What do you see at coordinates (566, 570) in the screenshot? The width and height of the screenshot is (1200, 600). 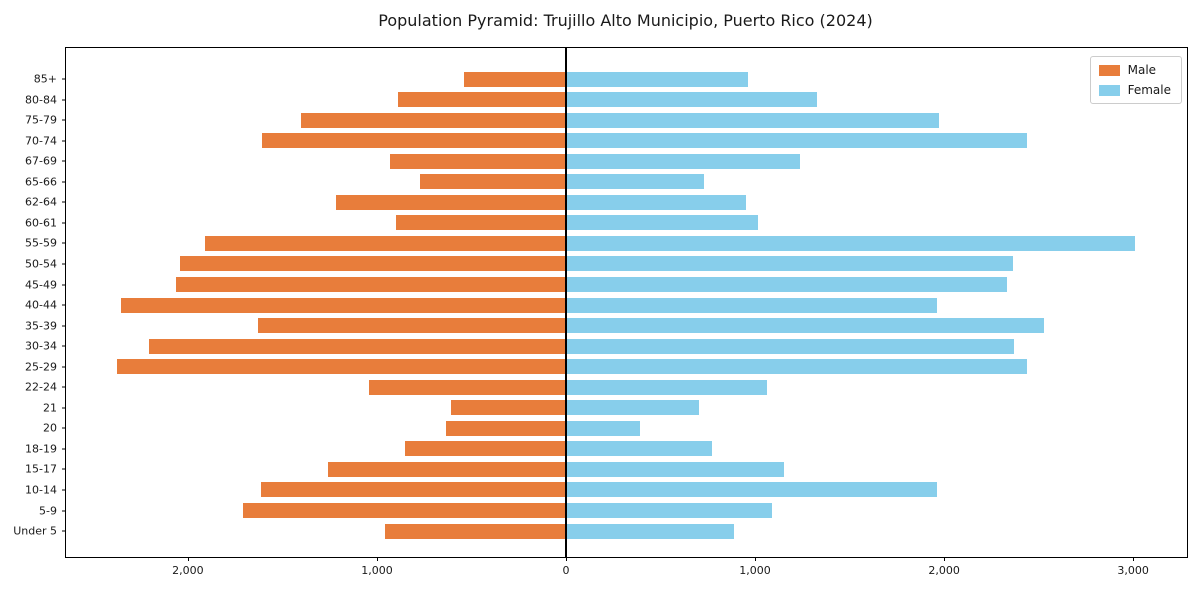 I see `x-tick-label: 0` at bounding box center [566, 570].